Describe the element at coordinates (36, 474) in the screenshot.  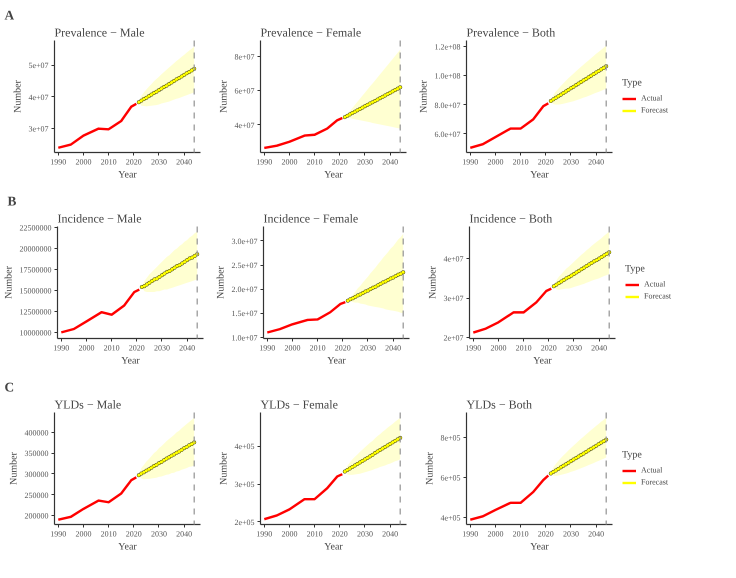
I see `y-tick-label: 300000` at that location.